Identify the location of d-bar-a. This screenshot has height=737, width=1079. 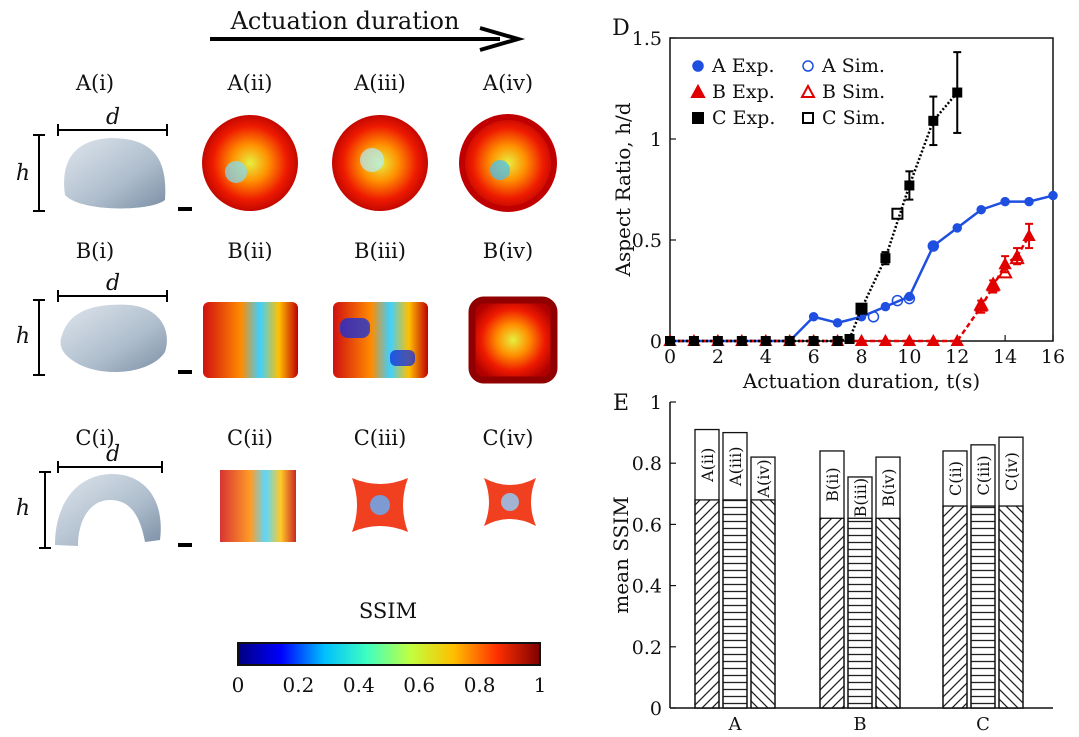
(112, 130).